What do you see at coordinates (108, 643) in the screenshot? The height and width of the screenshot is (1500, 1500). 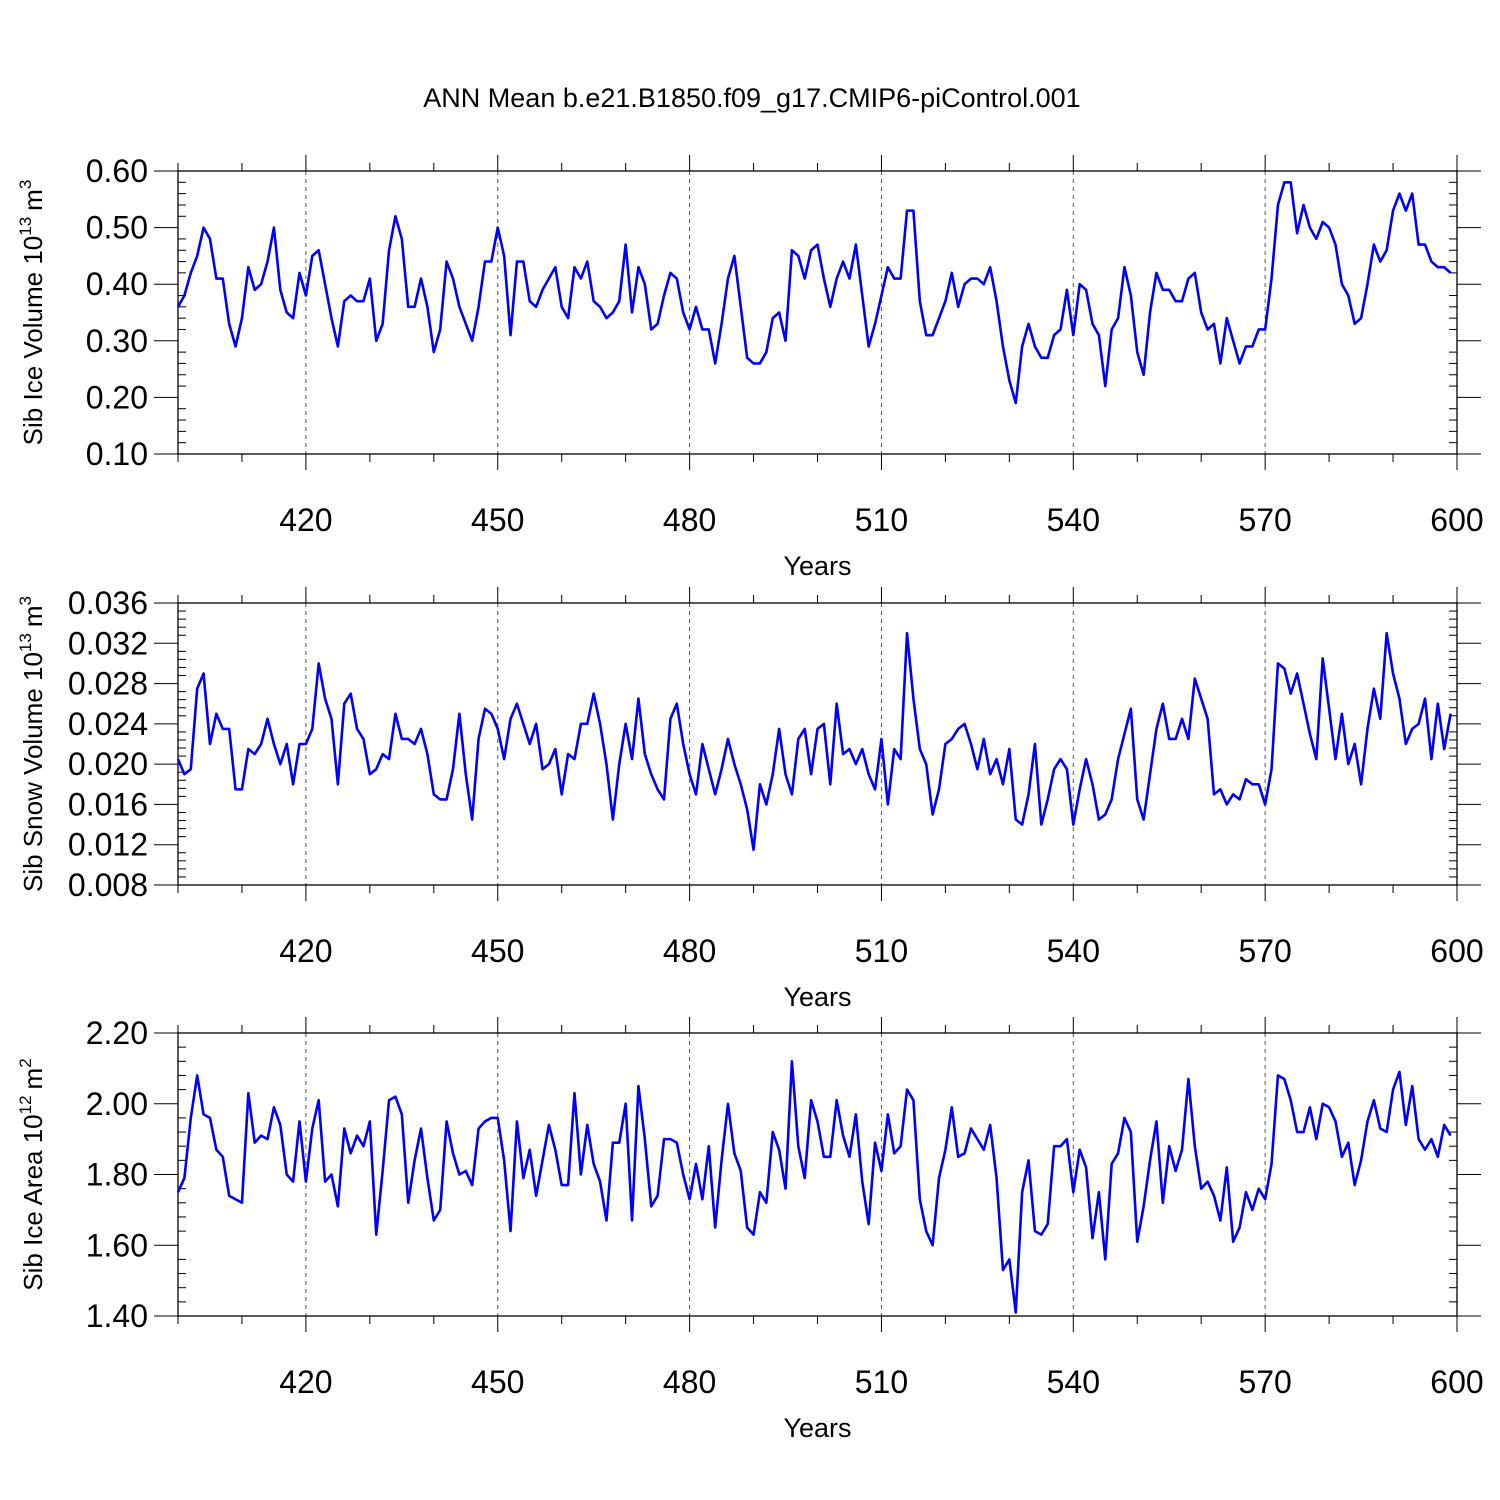 I see `y-tick-label: 0.032` at bounding box center [108, 643].